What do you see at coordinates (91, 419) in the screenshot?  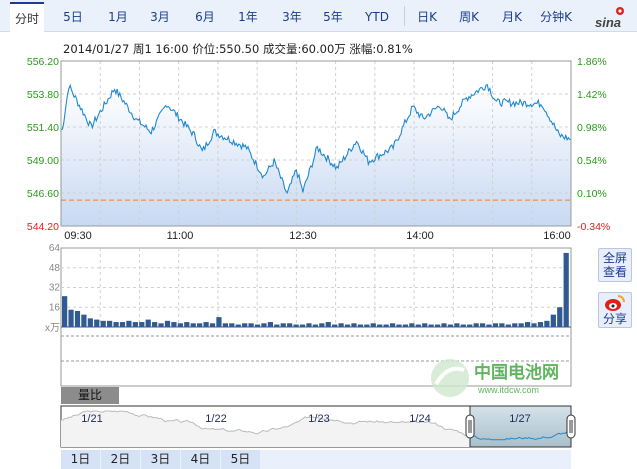 I see `navigator-date-label: 1/21` at bounding box center [91, 419].